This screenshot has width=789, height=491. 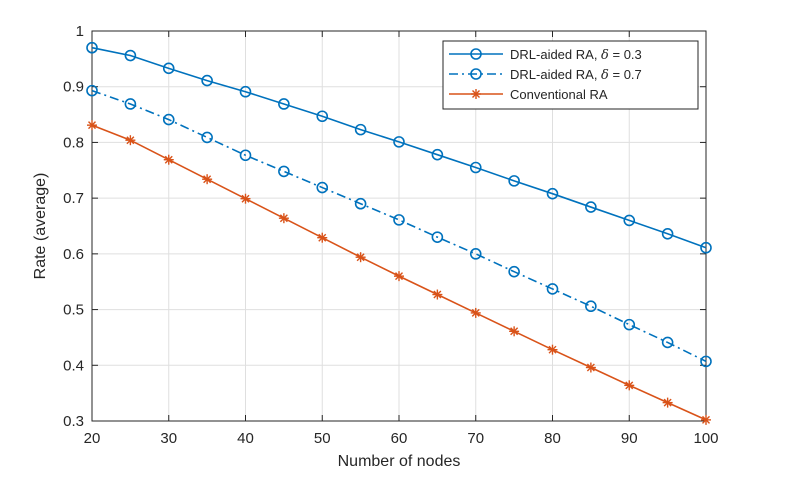 What do you see at coordinates (629, 438) in the screenshot?
I see `x-tick-label: 90` at bounding box center [629, 438].